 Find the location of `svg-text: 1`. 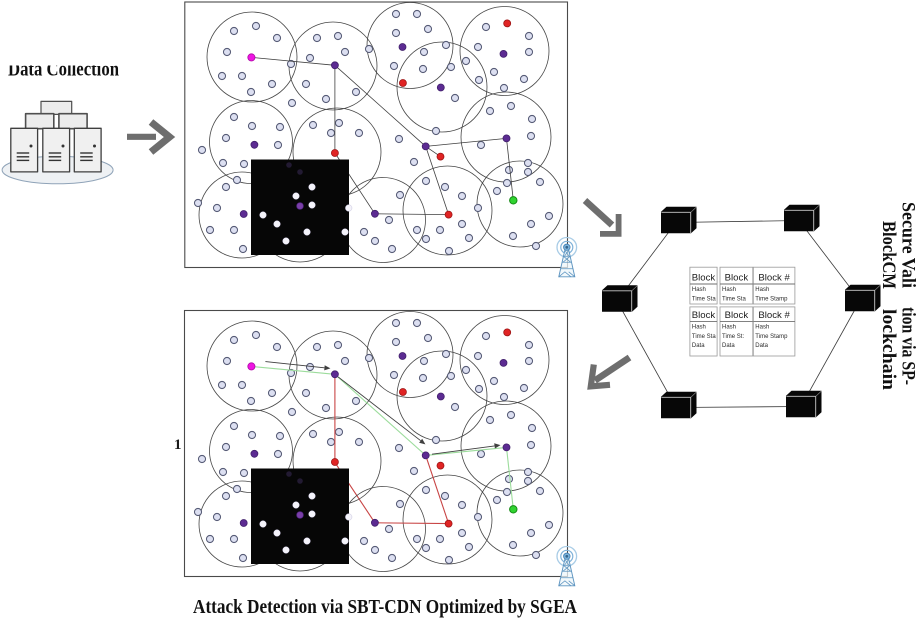

svg-text: 1 is located at coordinates (178, 445).